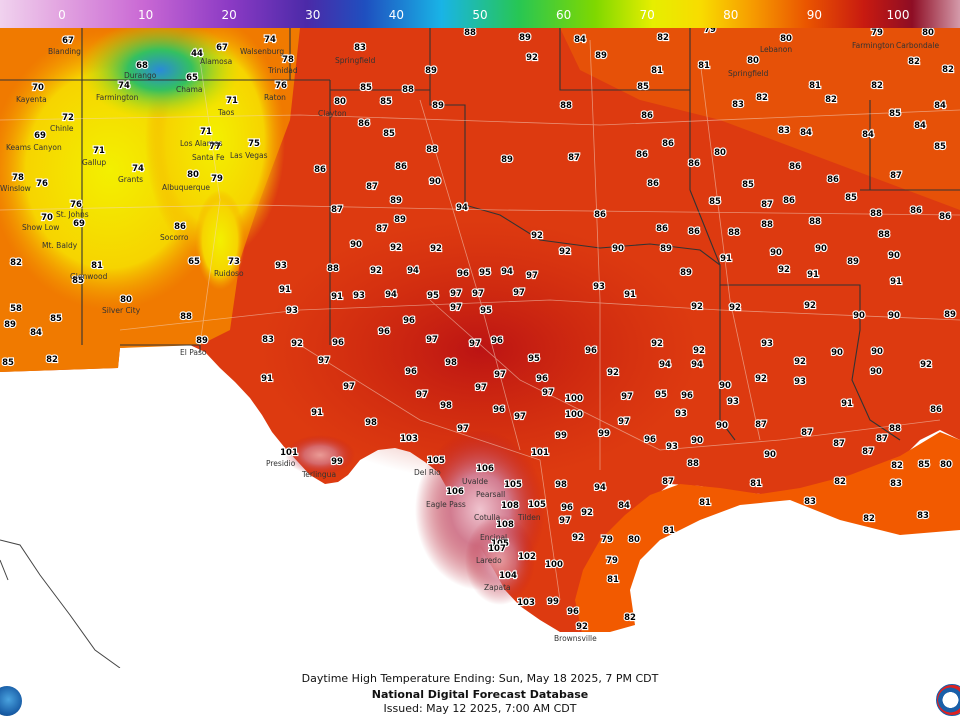 This screenshot has height=720, width=960. I want to click on city-label: Santa Fe, so click(208, 157).